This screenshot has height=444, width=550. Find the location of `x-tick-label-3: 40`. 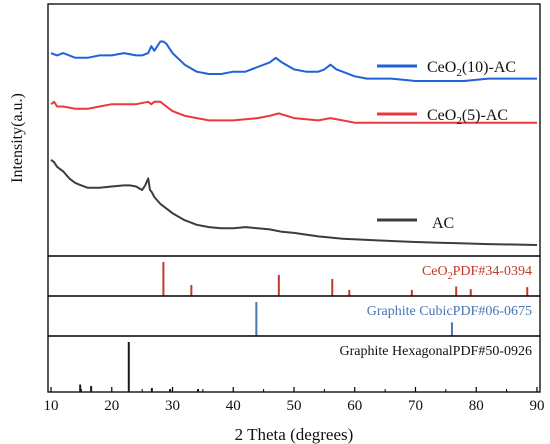

x-tick-label-3: 40 is located at coordinates (233, 406).